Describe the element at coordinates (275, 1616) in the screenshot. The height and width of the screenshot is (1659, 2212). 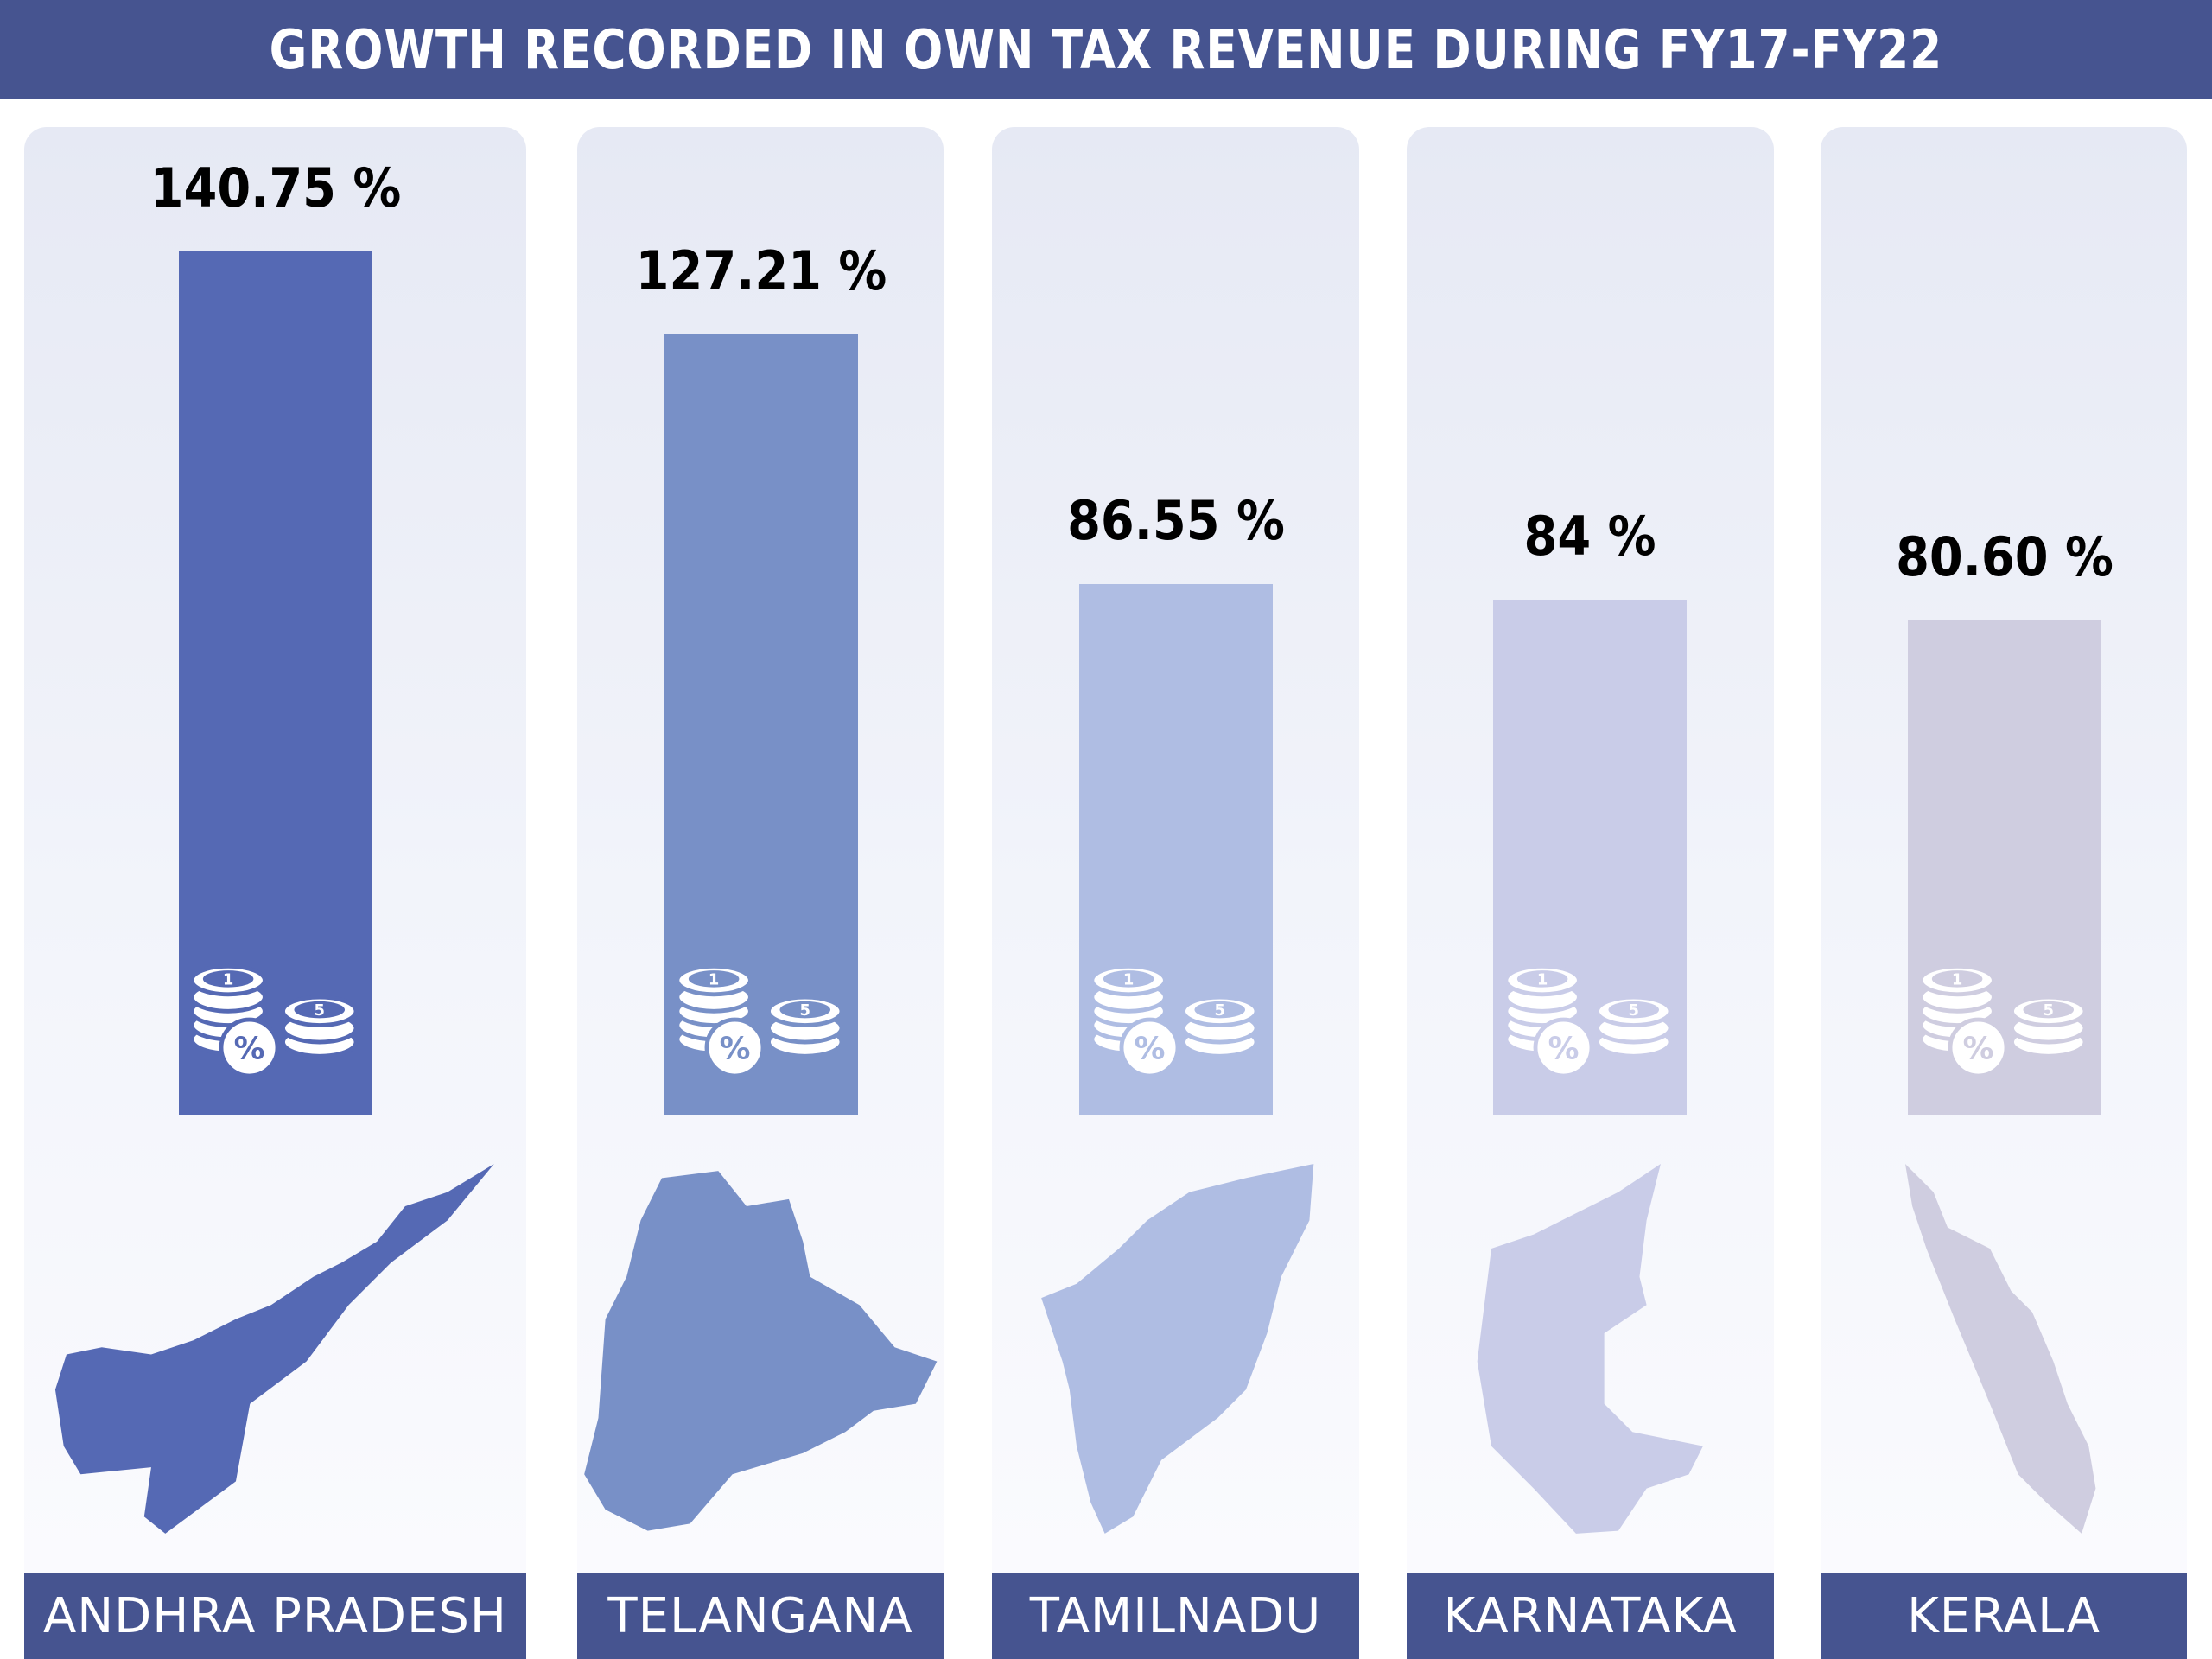
I see `category-label: ANDHRA PRADESH` at that location.